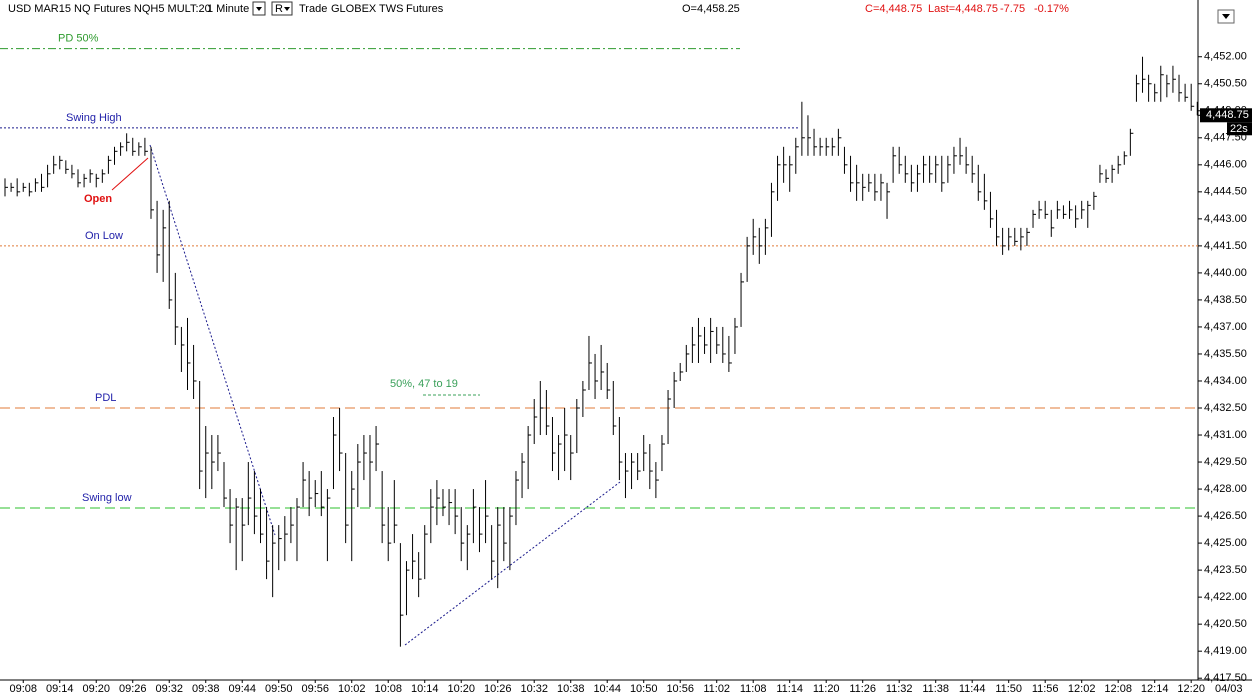 The image size is (1252, 695). Describe the element at coordinates (1118, 689) in the screenshot. I see `x-tick-label: 12:08` at that location.